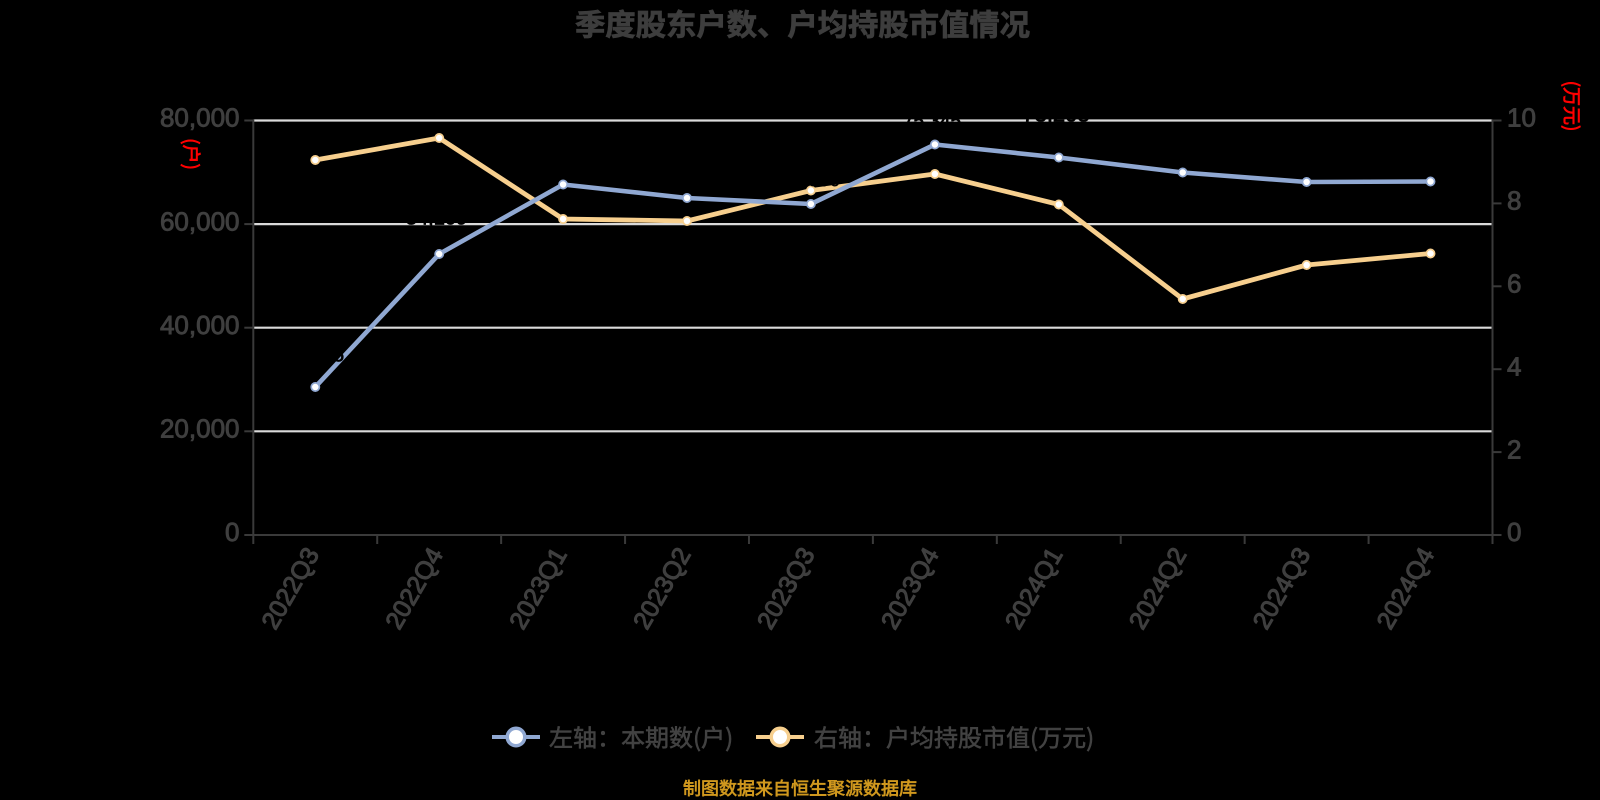 This screenshot has width=1600, height=800. What do you see at coordinates (786, 588) in the screenshot?
I see `svg-text: 2023Q3` at bounding box center [786, 588].